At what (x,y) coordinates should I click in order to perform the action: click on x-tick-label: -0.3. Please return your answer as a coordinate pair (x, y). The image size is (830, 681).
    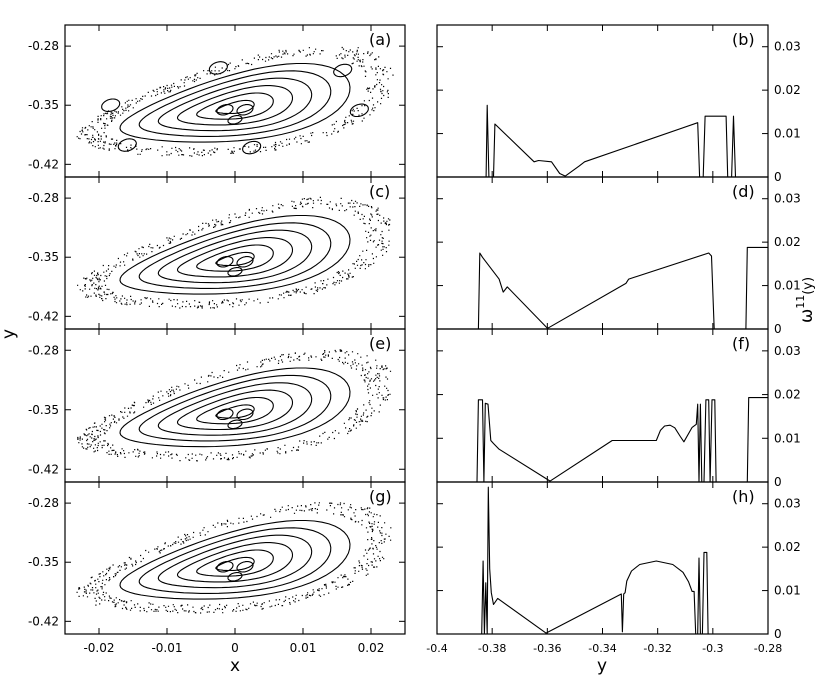
    Looking at the image, I should click on (712, 648).